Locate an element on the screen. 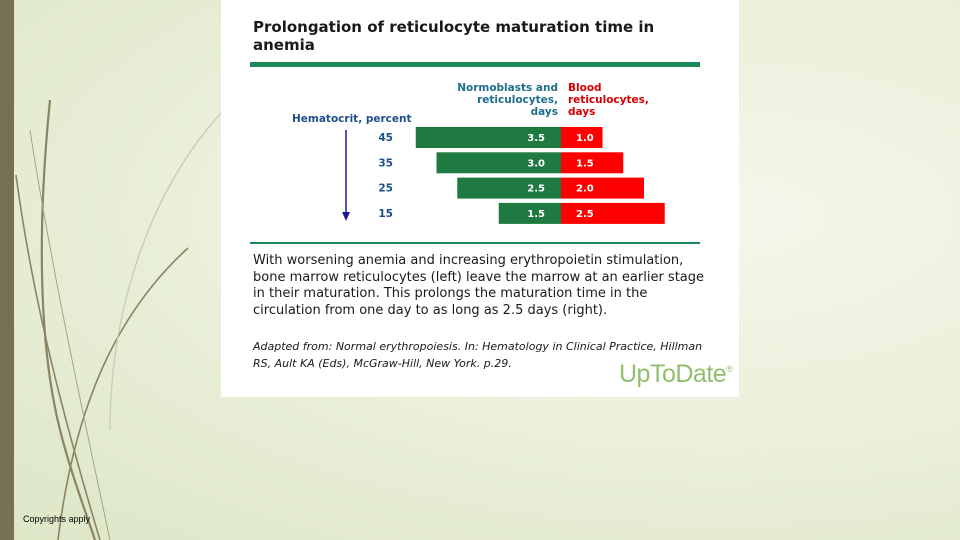 This screenshot has height=540, width=960. category-label-15: 15 is located at coordinates (385, 214).